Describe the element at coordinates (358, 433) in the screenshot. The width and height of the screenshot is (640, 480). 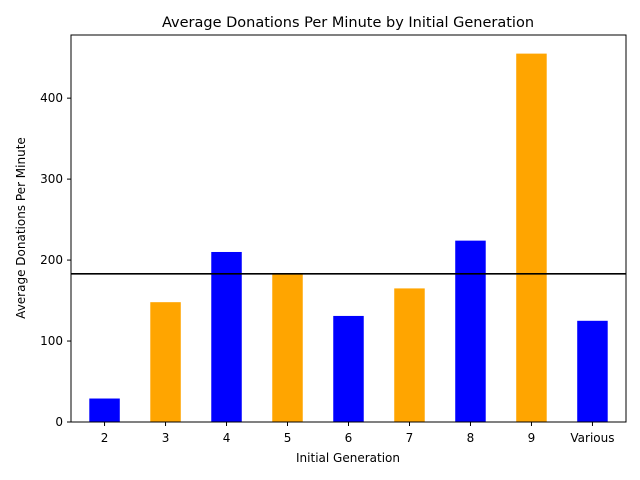
I see `x-axis: 2 3 4 5 6 7 8 9 Various` at that location.